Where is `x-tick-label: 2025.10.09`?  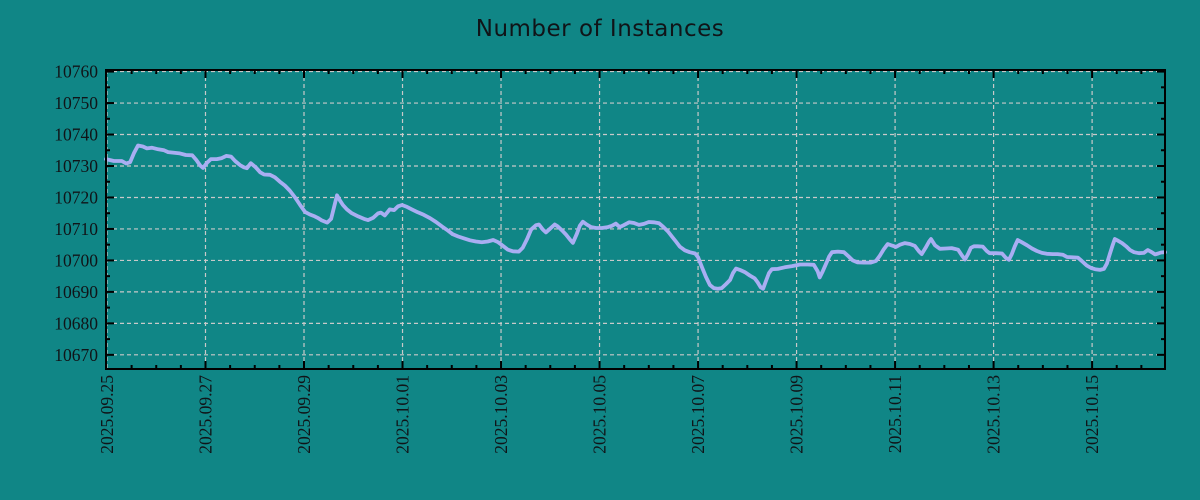
x-tick-label: 2025.10.09 is located at coordinates (797, 414).